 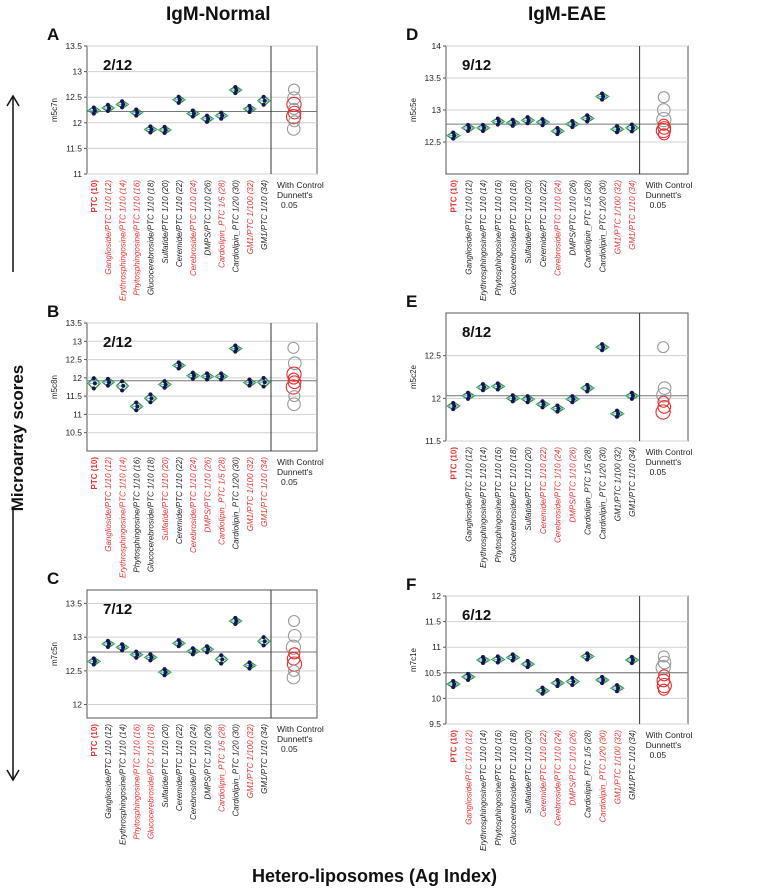 I want to click on y-tick-label: 12.5, so click(x=432, y=356).